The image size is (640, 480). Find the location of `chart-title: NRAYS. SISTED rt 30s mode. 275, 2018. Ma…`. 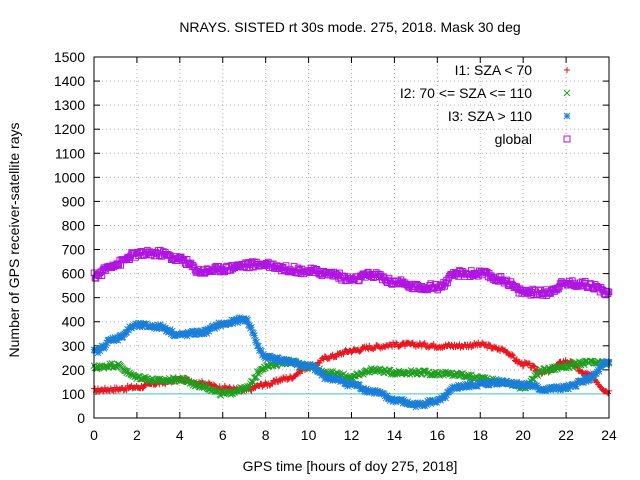

chart-title: NRAYS. SISTED rt 30s mode. 275, 2018. Ma… is located at coordinates (349, 27).